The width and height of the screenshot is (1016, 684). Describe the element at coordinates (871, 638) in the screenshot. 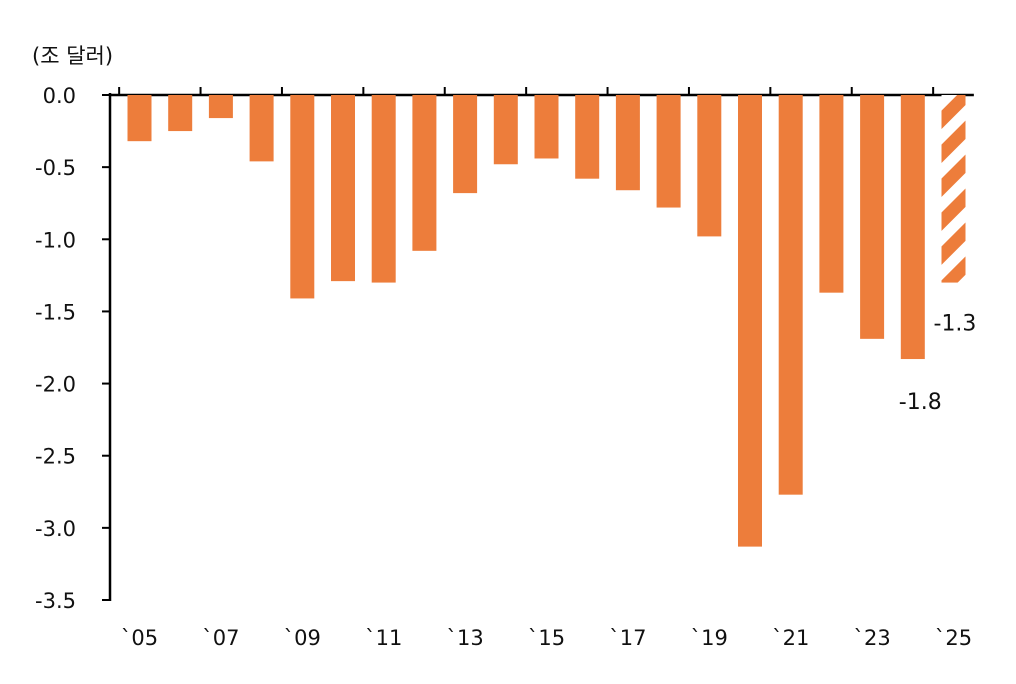

I see `x-tick-label: `23` at that location.